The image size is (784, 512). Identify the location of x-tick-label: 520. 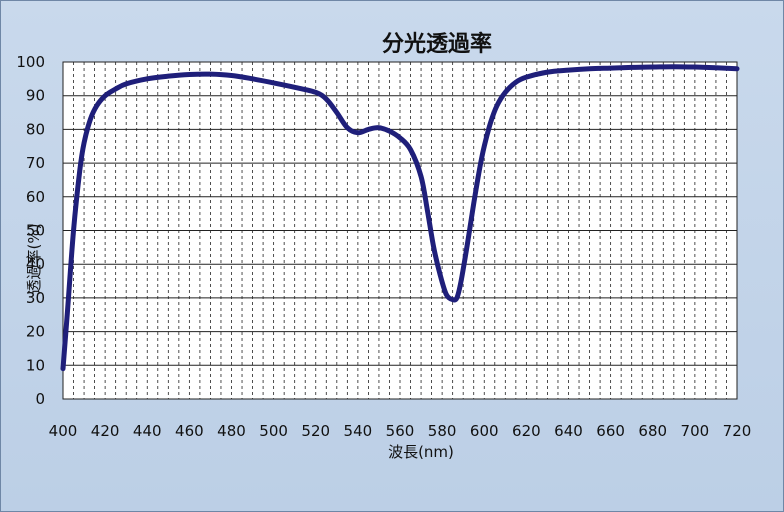
(315, 431).